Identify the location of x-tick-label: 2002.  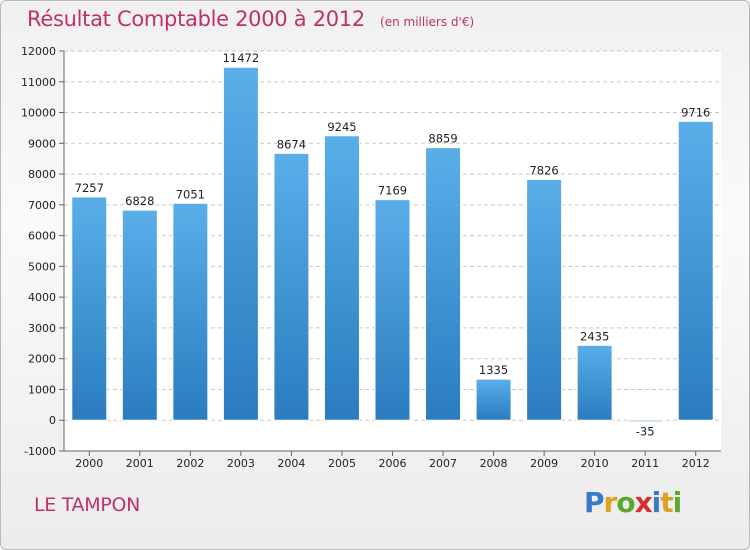
(190, 463).